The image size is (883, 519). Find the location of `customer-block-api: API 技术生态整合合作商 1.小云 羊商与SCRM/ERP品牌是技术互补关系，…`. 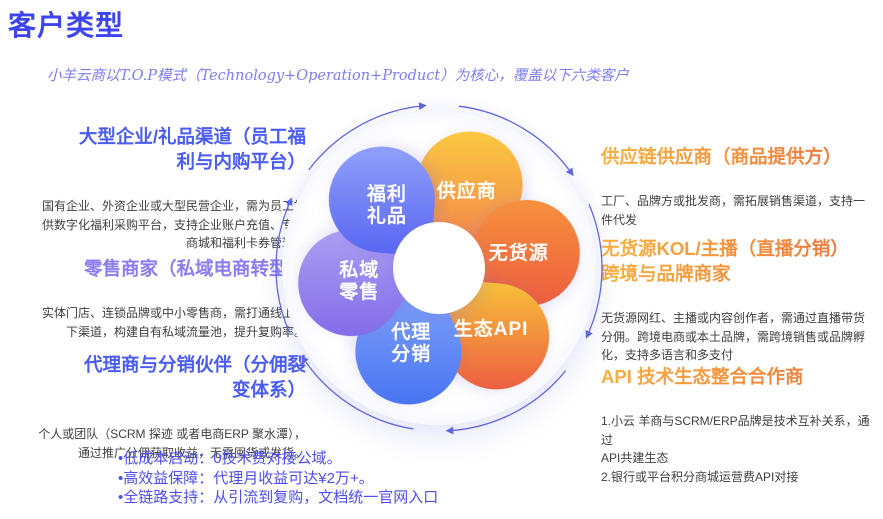

customer-block-api: API 技术生态整合合作商 1.小云 羊商与SCRM/ERP品牌是技术互补关系，… is located at coordinates (740, 425).